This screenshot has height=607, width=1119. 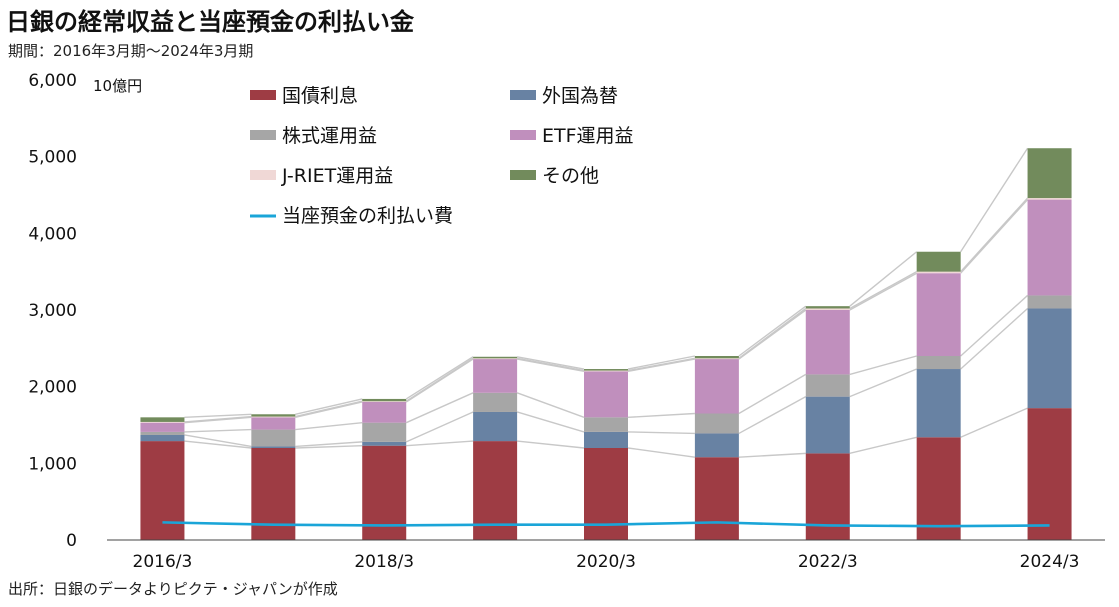 I want to click on x-tick-label: 2020/3, so click(x=606, y=562).